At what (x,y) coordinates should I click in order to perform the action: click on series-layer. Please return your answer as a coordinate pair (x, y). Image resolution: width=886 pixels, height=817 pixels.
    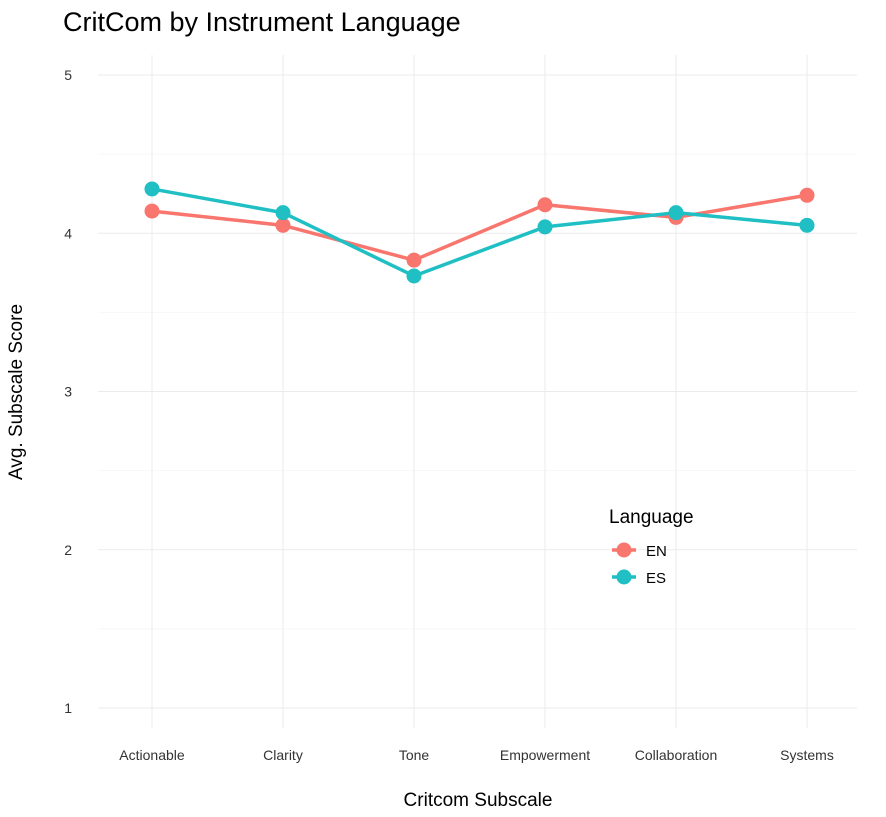
    Looking at the image, I should click on (479, 232).